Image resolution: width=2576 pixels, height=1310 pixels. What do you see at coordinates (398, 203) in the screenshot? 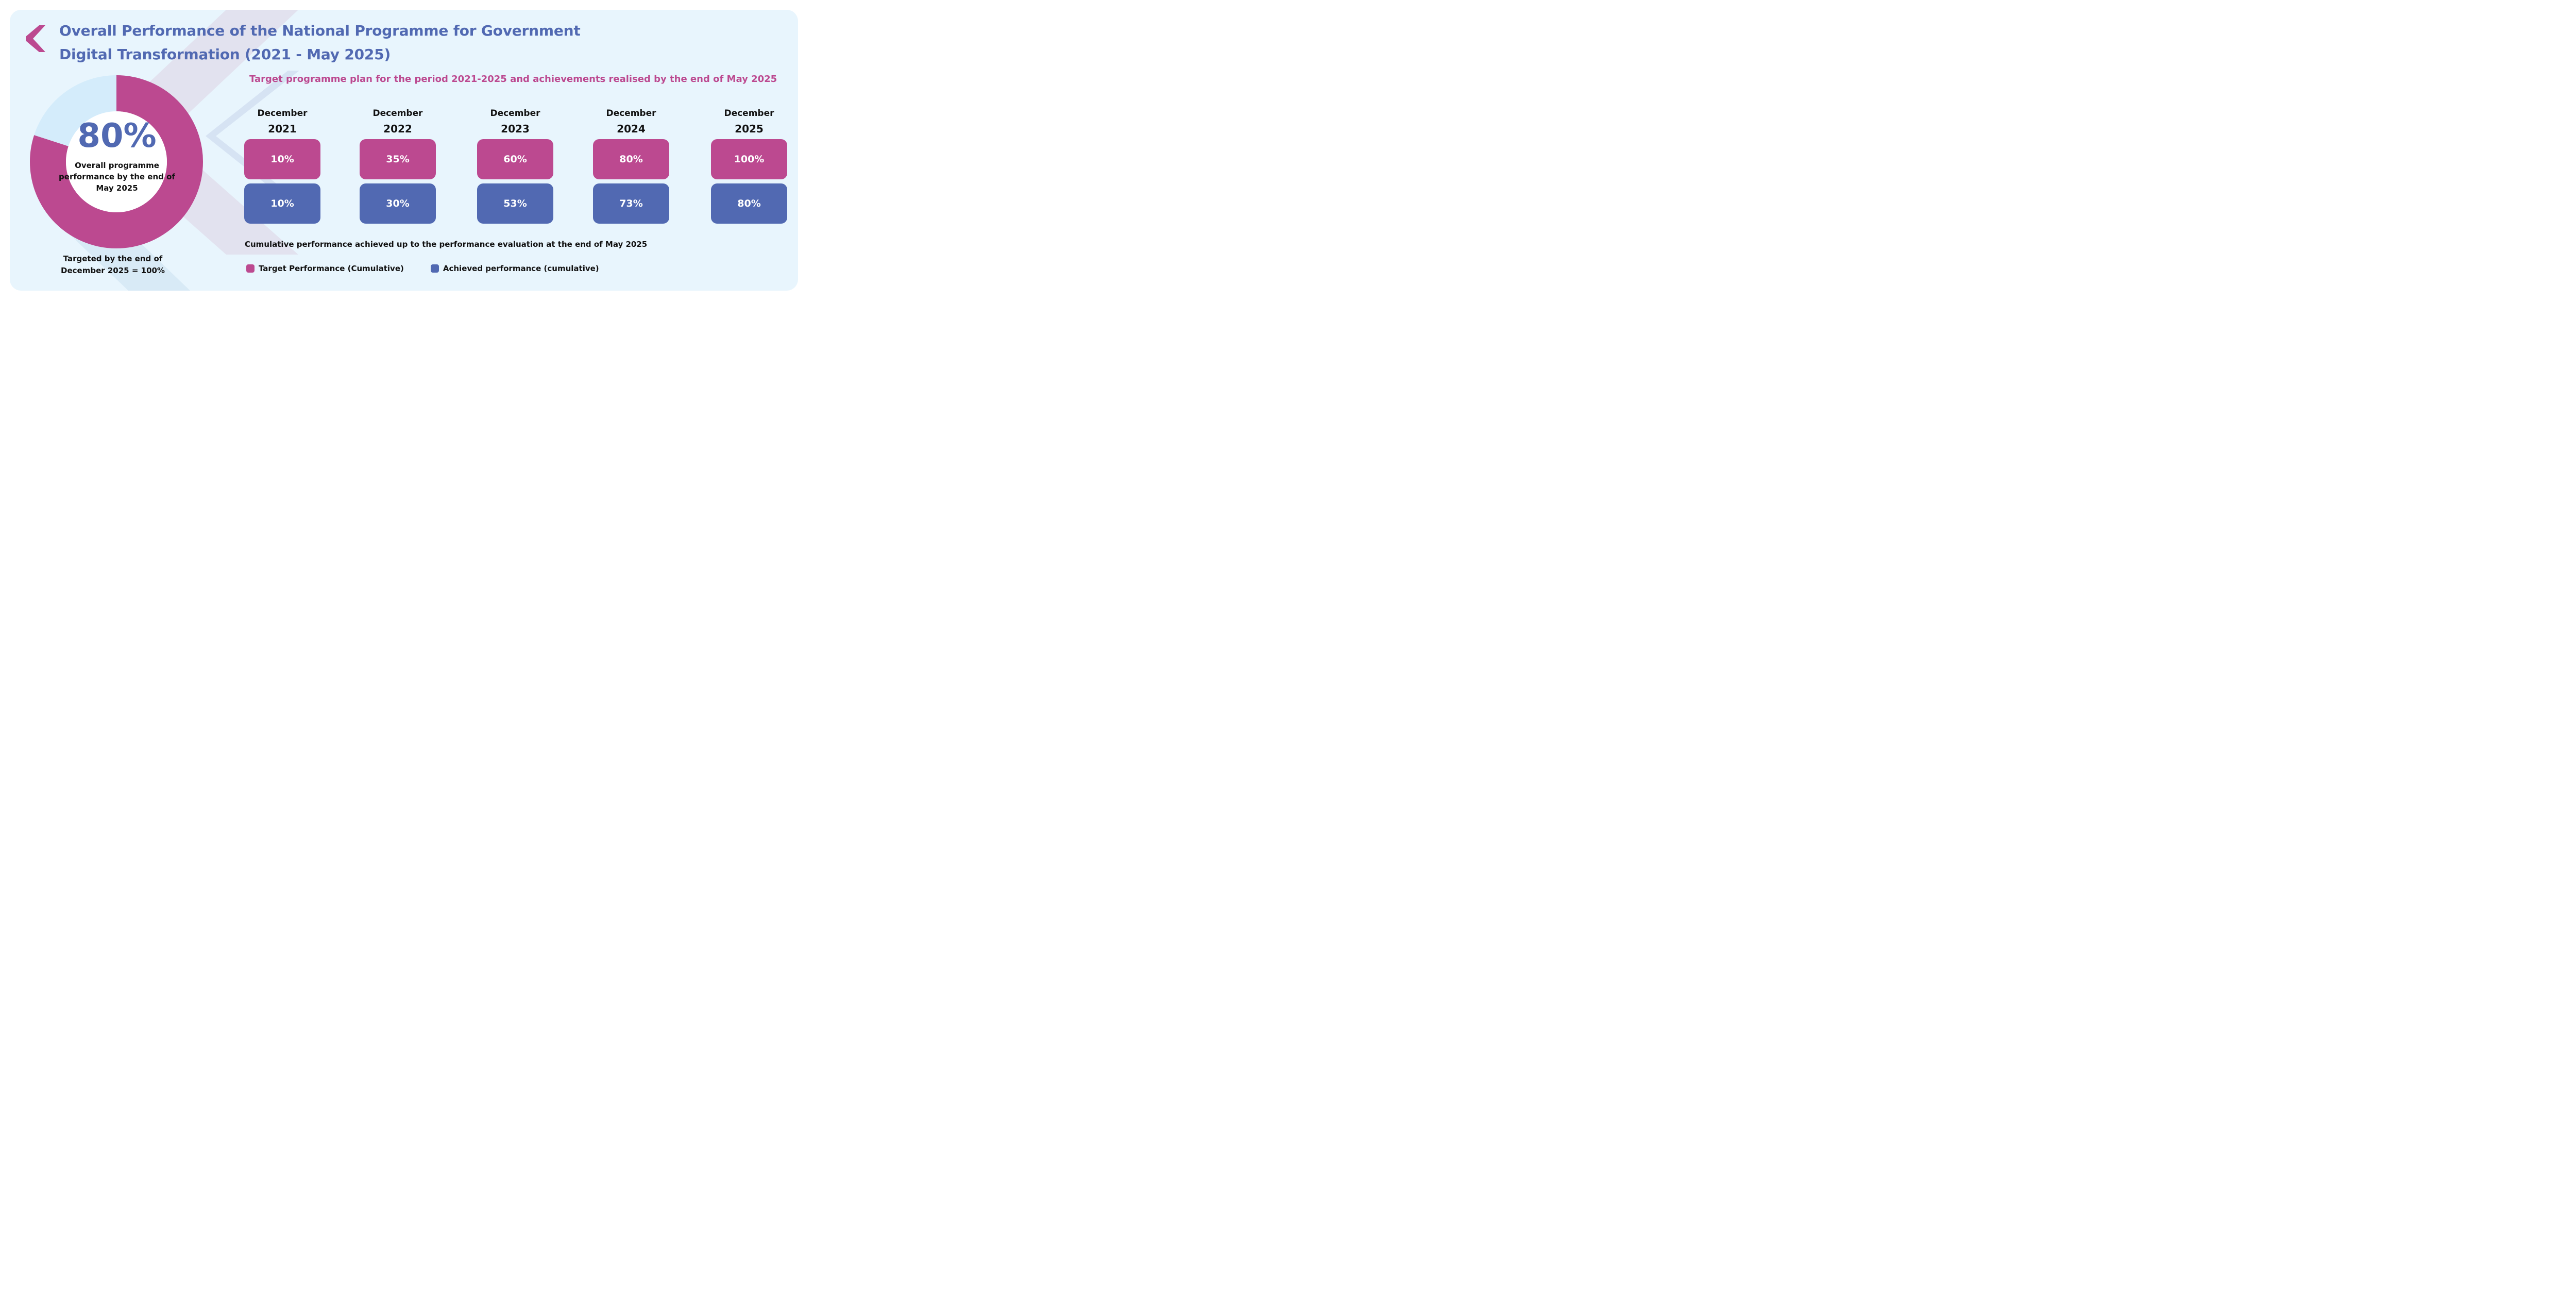
I see `achieved-value-box: 30%` at bounding box center [398, 203].